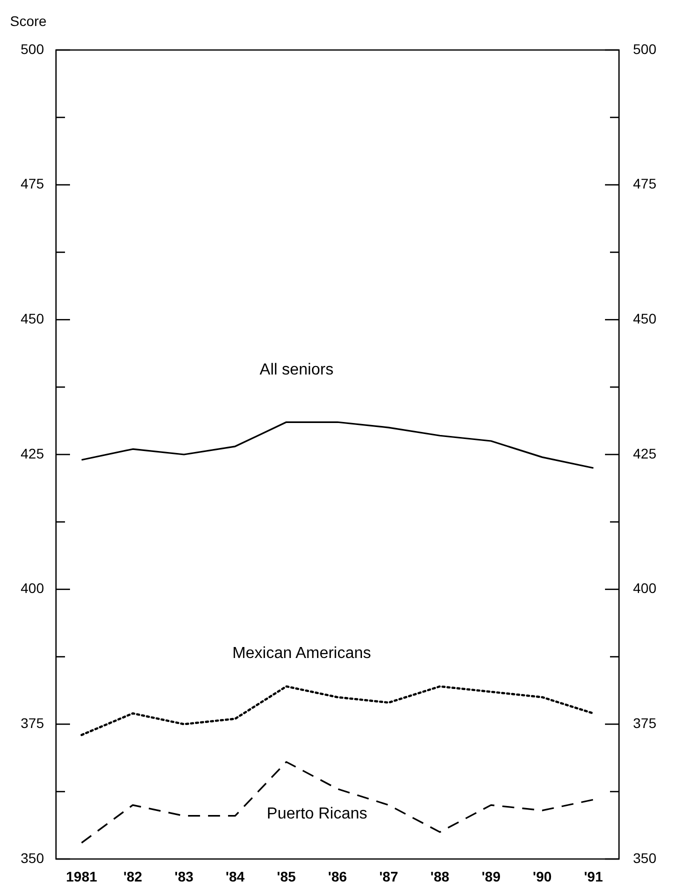  I want to click on x-tick-label: '87, so click(388, 876).